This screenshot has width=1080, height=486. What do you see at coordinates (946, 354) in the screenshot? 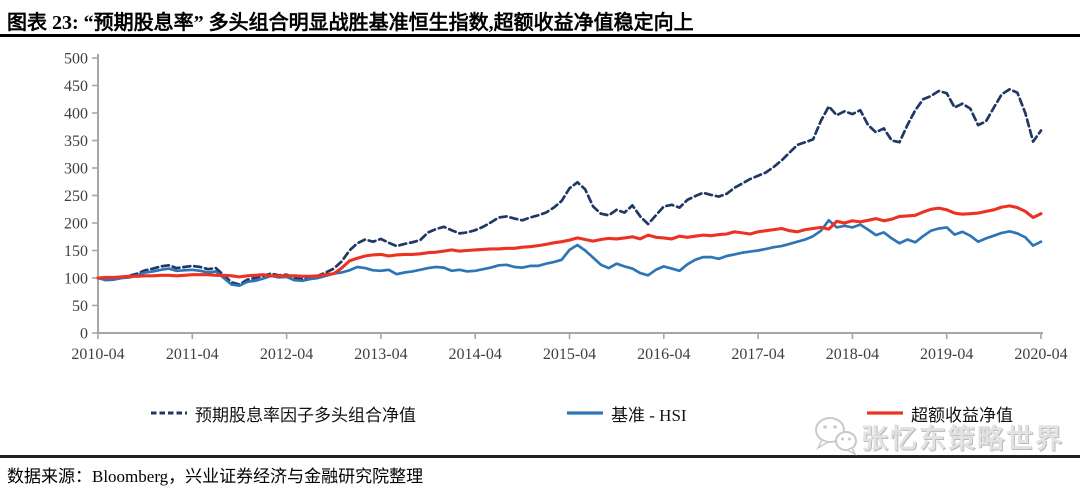
I see `x-axis-tick-label: 2019-04` at bounding box center [946, 354].